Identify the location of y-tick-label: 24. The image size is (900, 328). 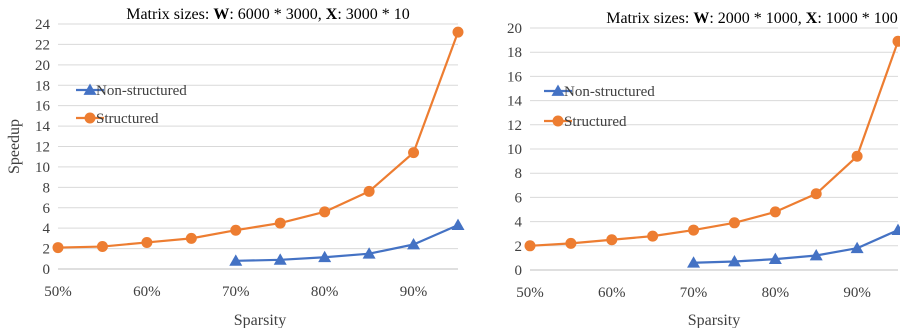
(43, 25).